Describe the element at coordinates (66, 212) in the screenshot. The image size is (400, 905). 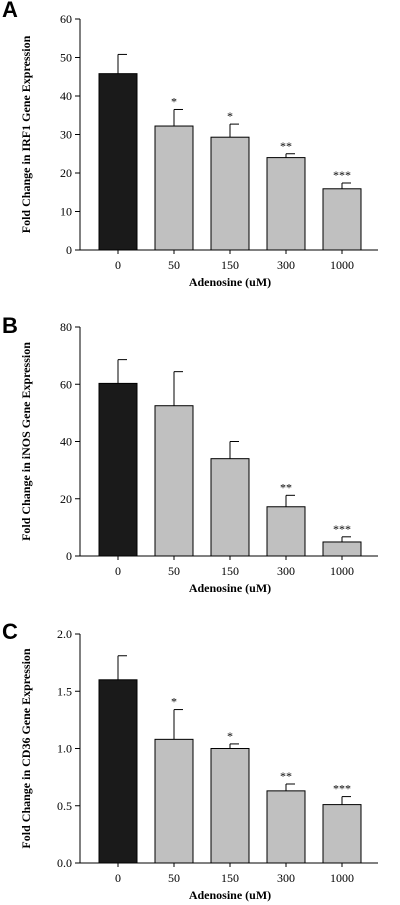
I see `y-tick-label: 10` at that location.